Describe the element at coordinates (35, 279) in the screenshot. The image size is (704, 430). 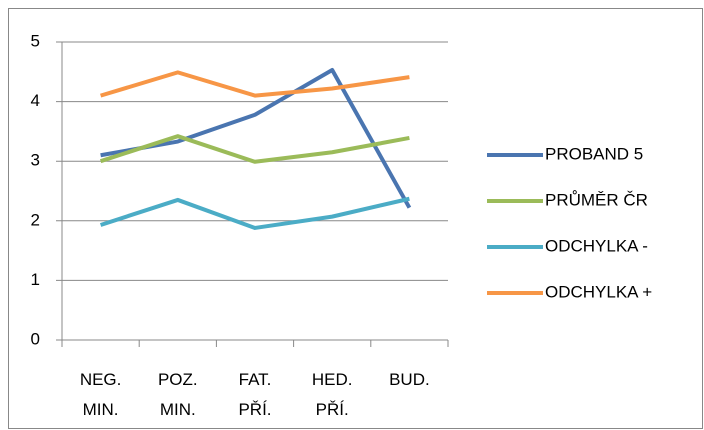
I see `y-tick-label: 1` at that location.